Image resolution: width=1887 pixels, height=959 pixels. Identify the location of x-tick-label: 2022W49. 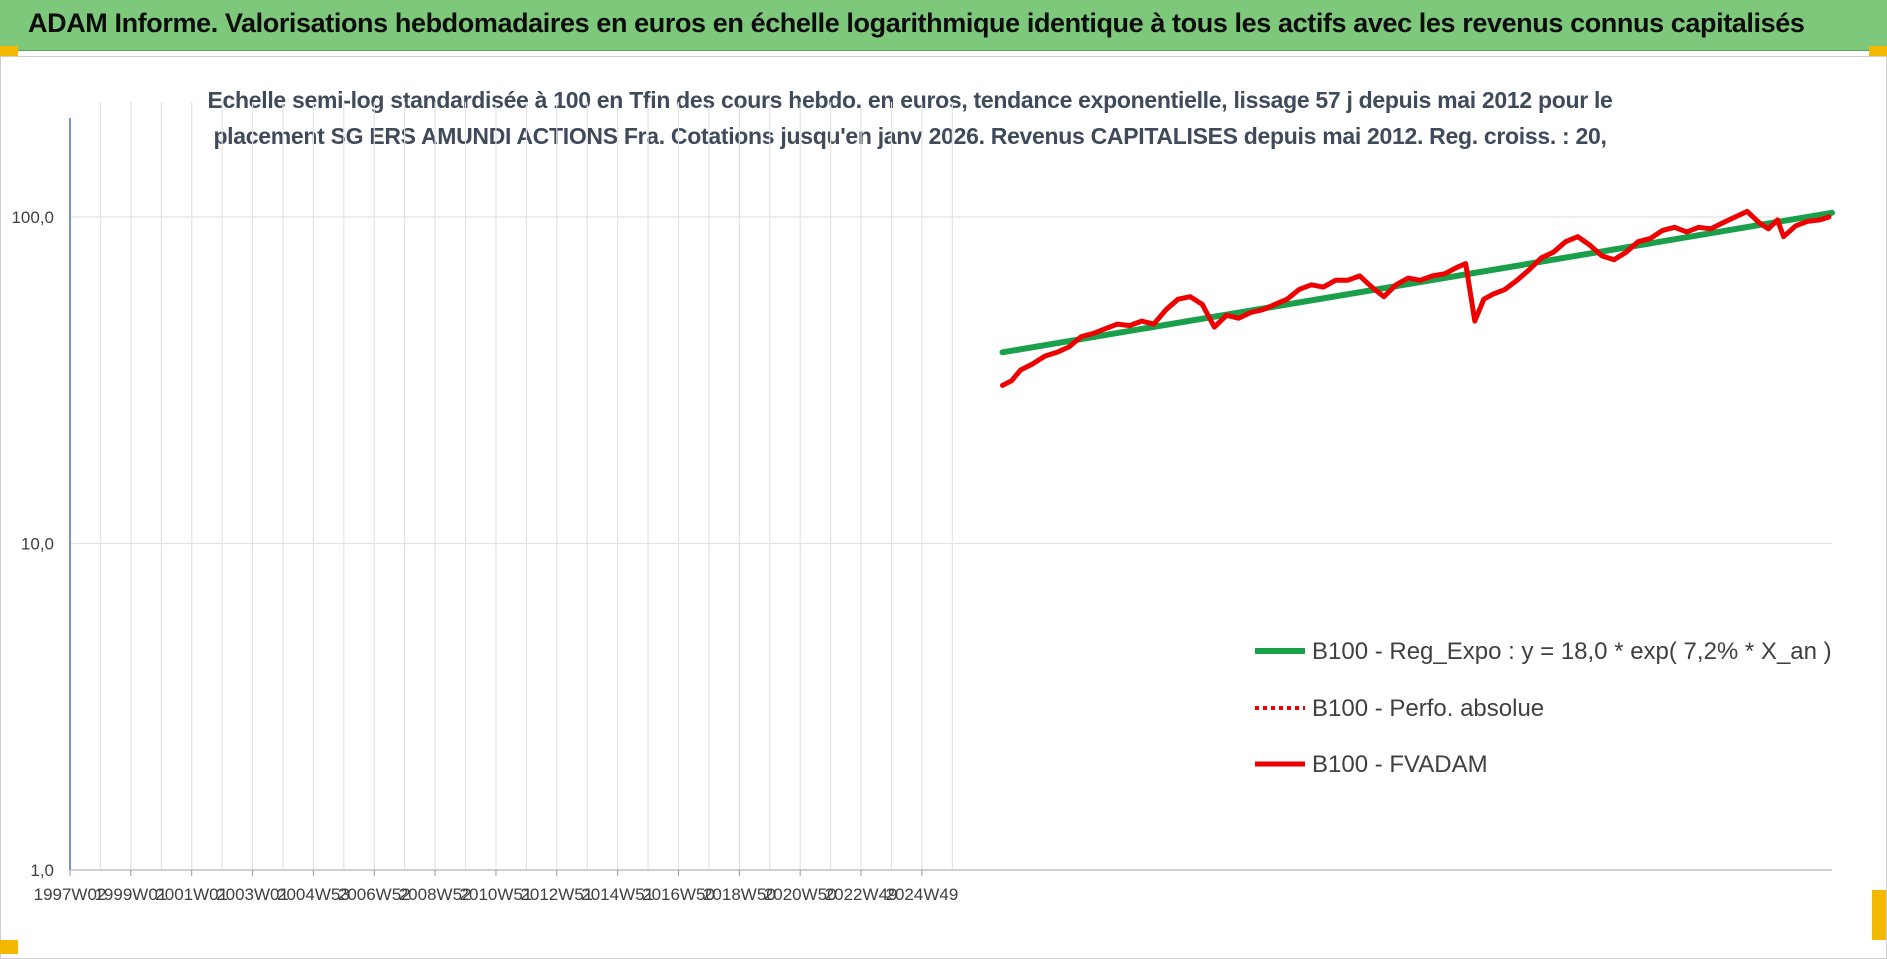
(861, 894).